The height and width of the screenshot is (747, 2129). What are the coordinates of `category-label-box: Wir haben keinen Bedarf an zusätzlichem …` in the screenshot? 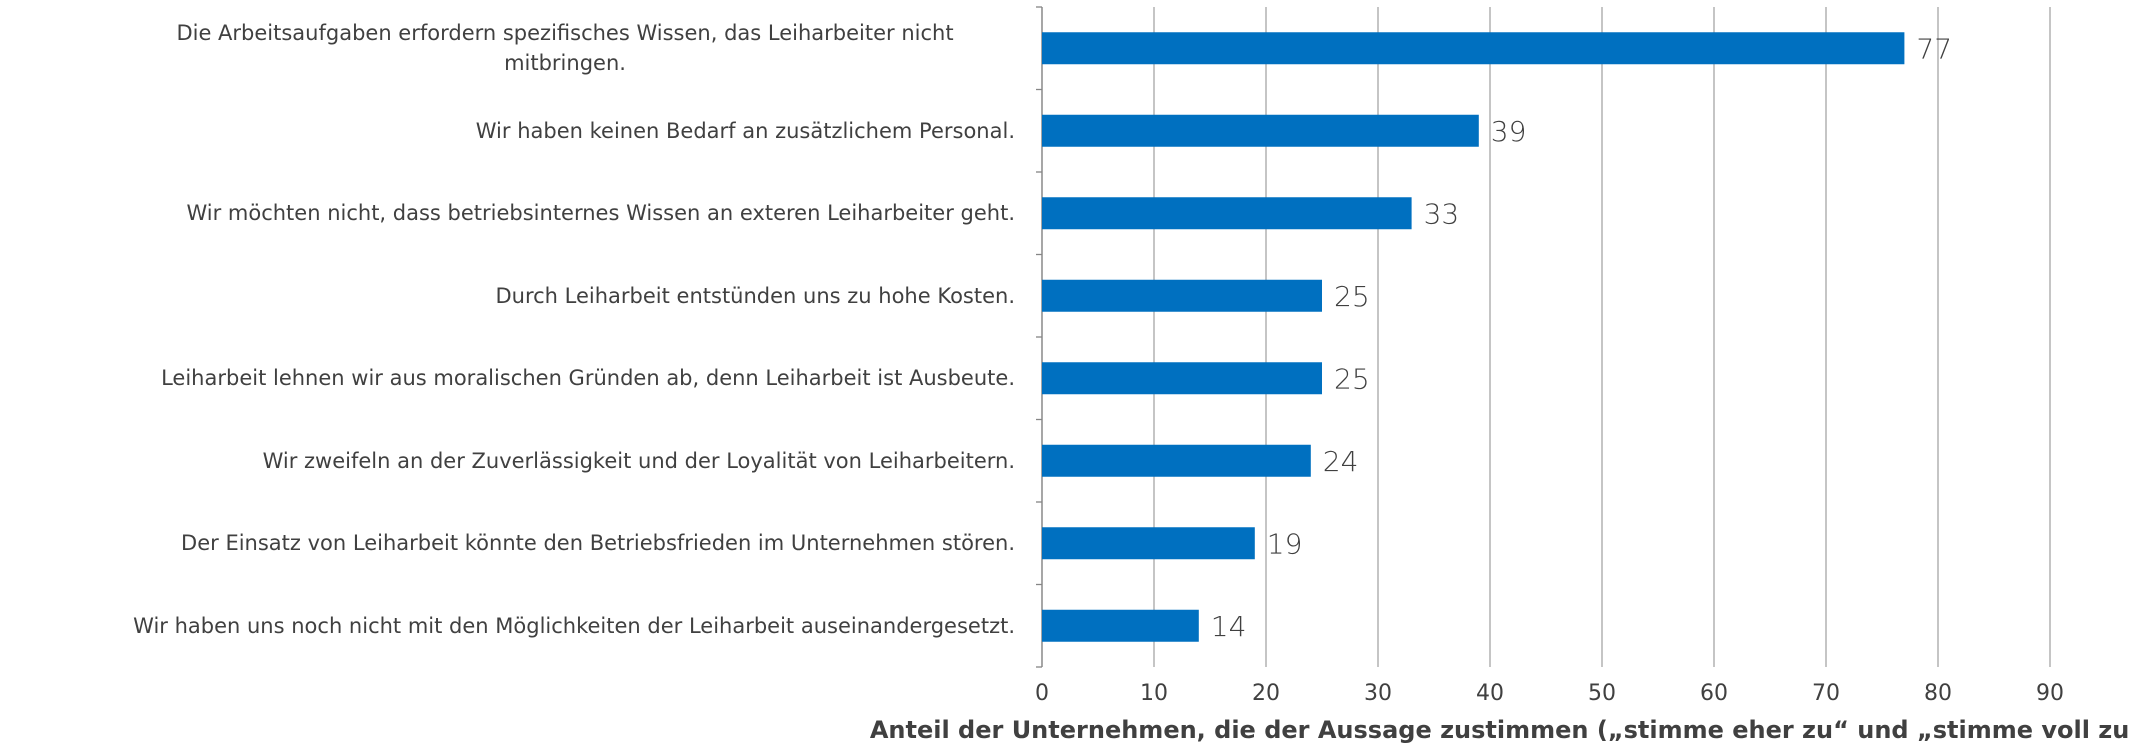 It's located at (507, 131).